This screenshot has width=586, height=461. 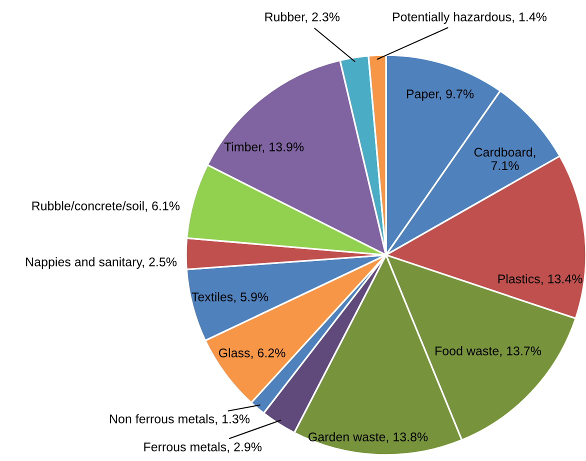 I want to click on slice-label: Textiles, 5.9%, so click(x=230, y=297).